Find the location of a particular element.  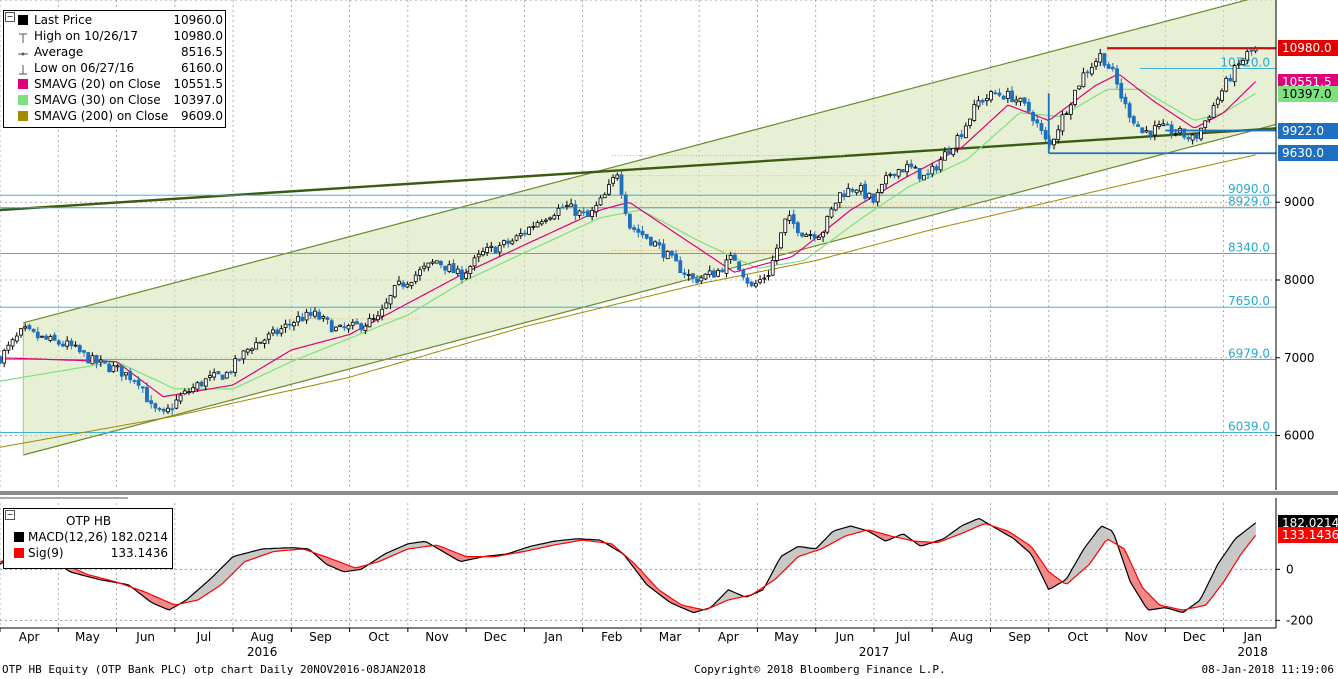

macd-tag: 133.1436 is located at coordinates (1308, 535).